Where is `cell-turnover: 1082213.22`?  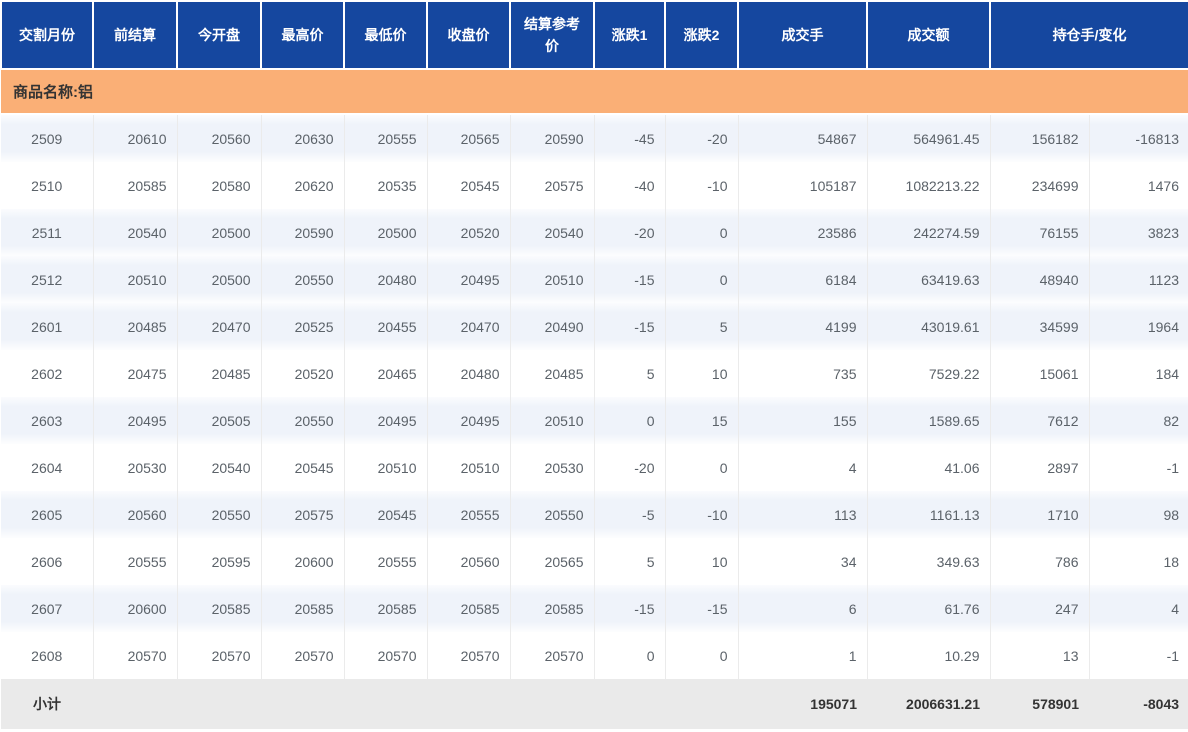
cell-turnover: 1082213.22 is located at coordinates (929, 185).